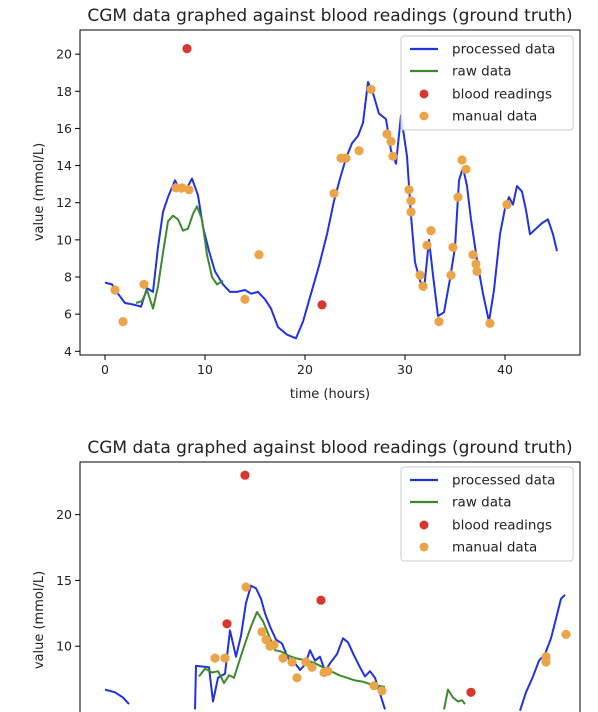 This screenshot has width=598, height=712. Describe the element at coordinates (405, 369) in the screenshot. I see `x-tick-label: 30` at that location.